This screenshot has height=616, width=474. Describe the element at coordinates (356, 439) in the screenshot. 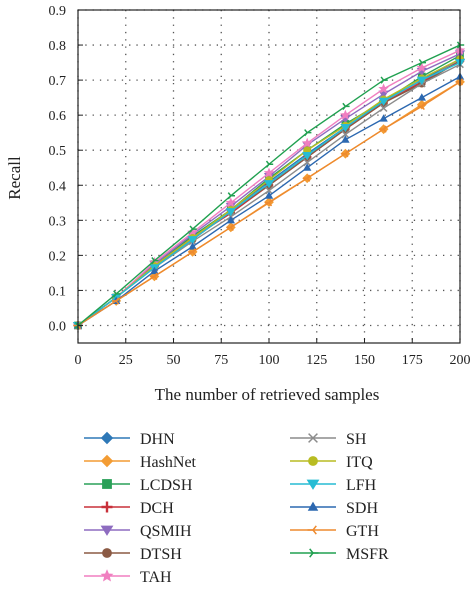

I see `legend-label: SH` at that location.